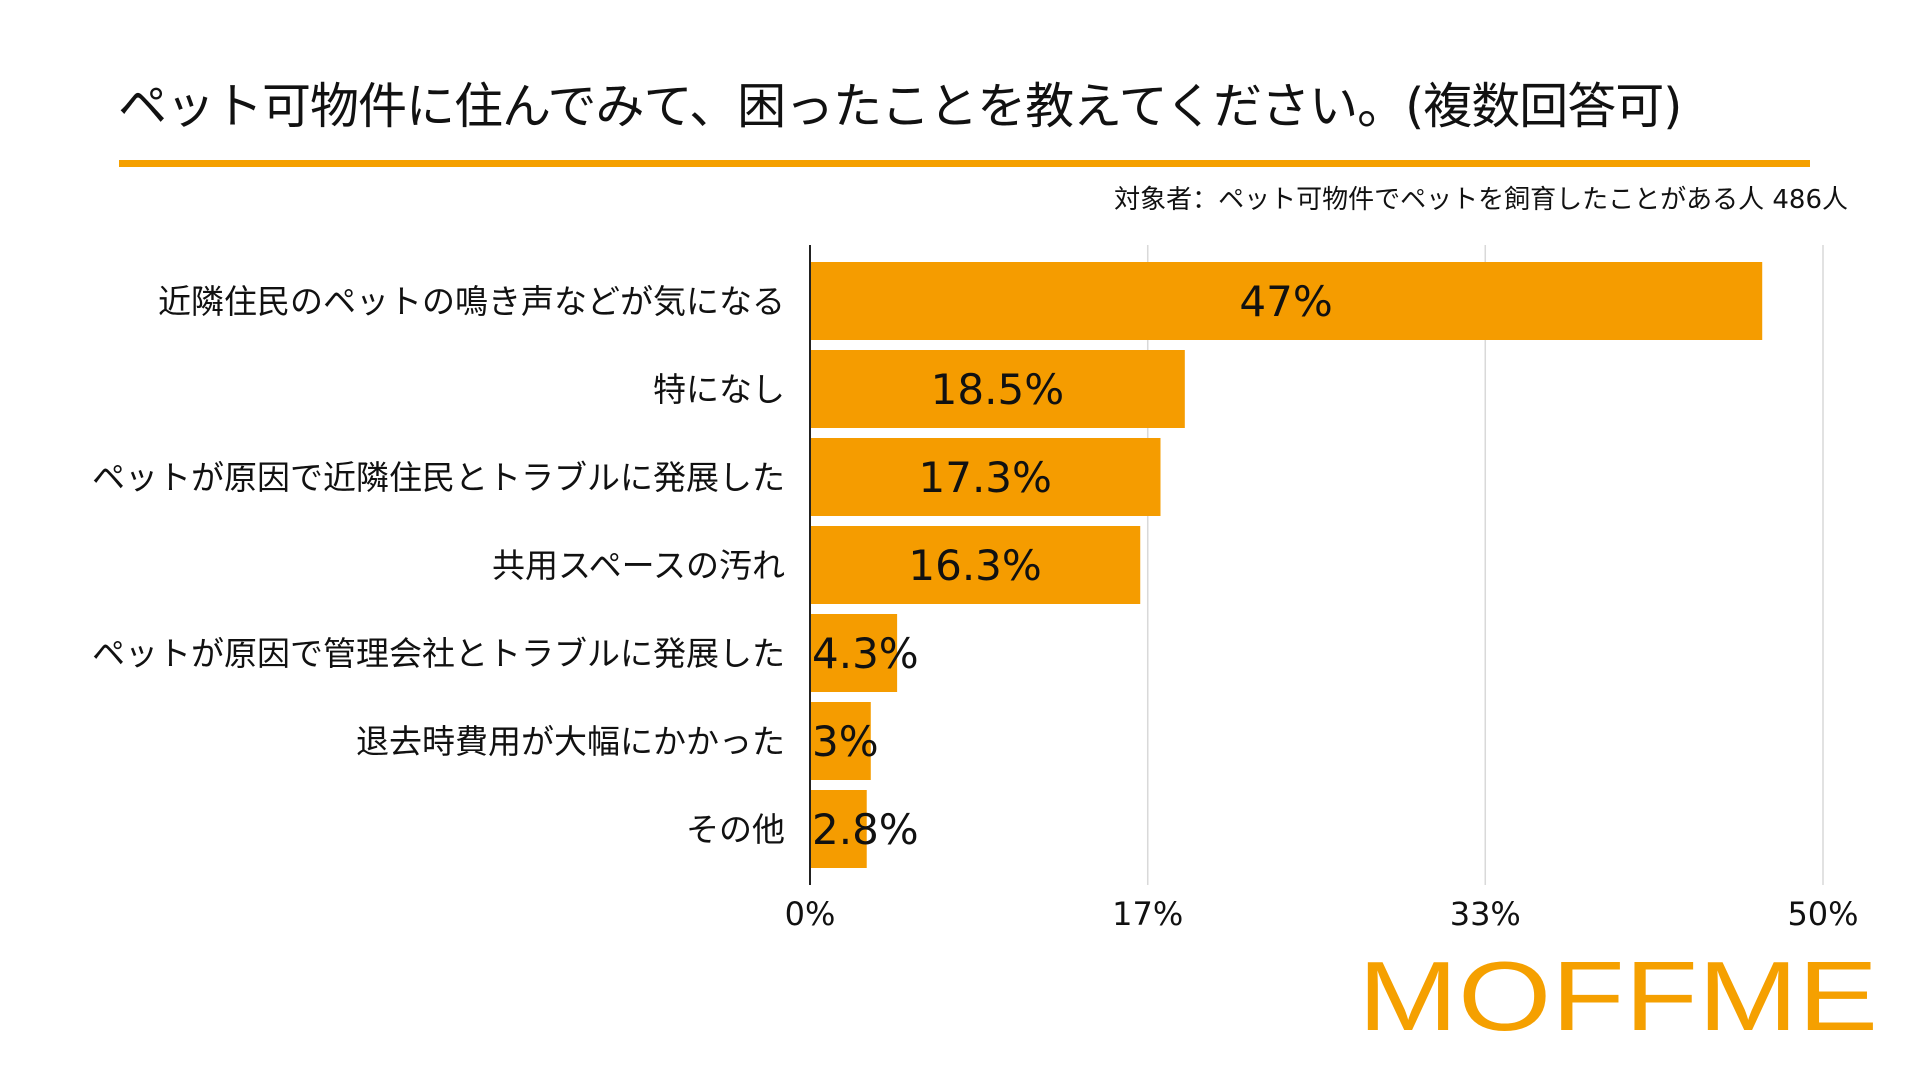  What do you see at coordinates (570, 741) in the screenshot?
I see `category-label-5: 退去時費用が大幅にかかった` at bounding box center [570, 741].